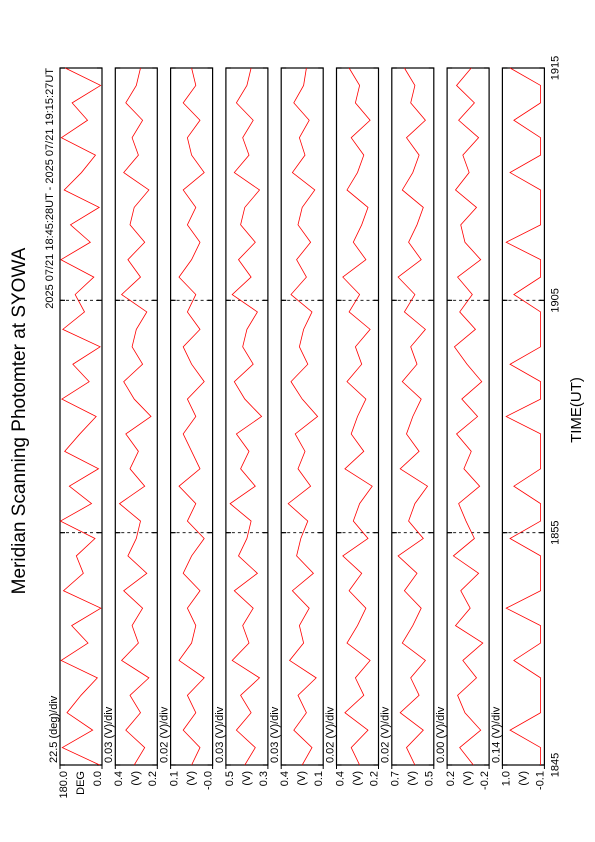  I want to click on y-tick-label: -0.0, so click(209, 780).